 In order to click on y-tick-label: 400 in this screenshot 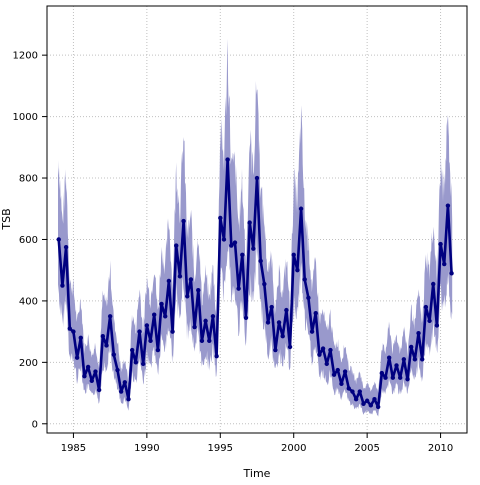, I will do `click(28, 301)`.